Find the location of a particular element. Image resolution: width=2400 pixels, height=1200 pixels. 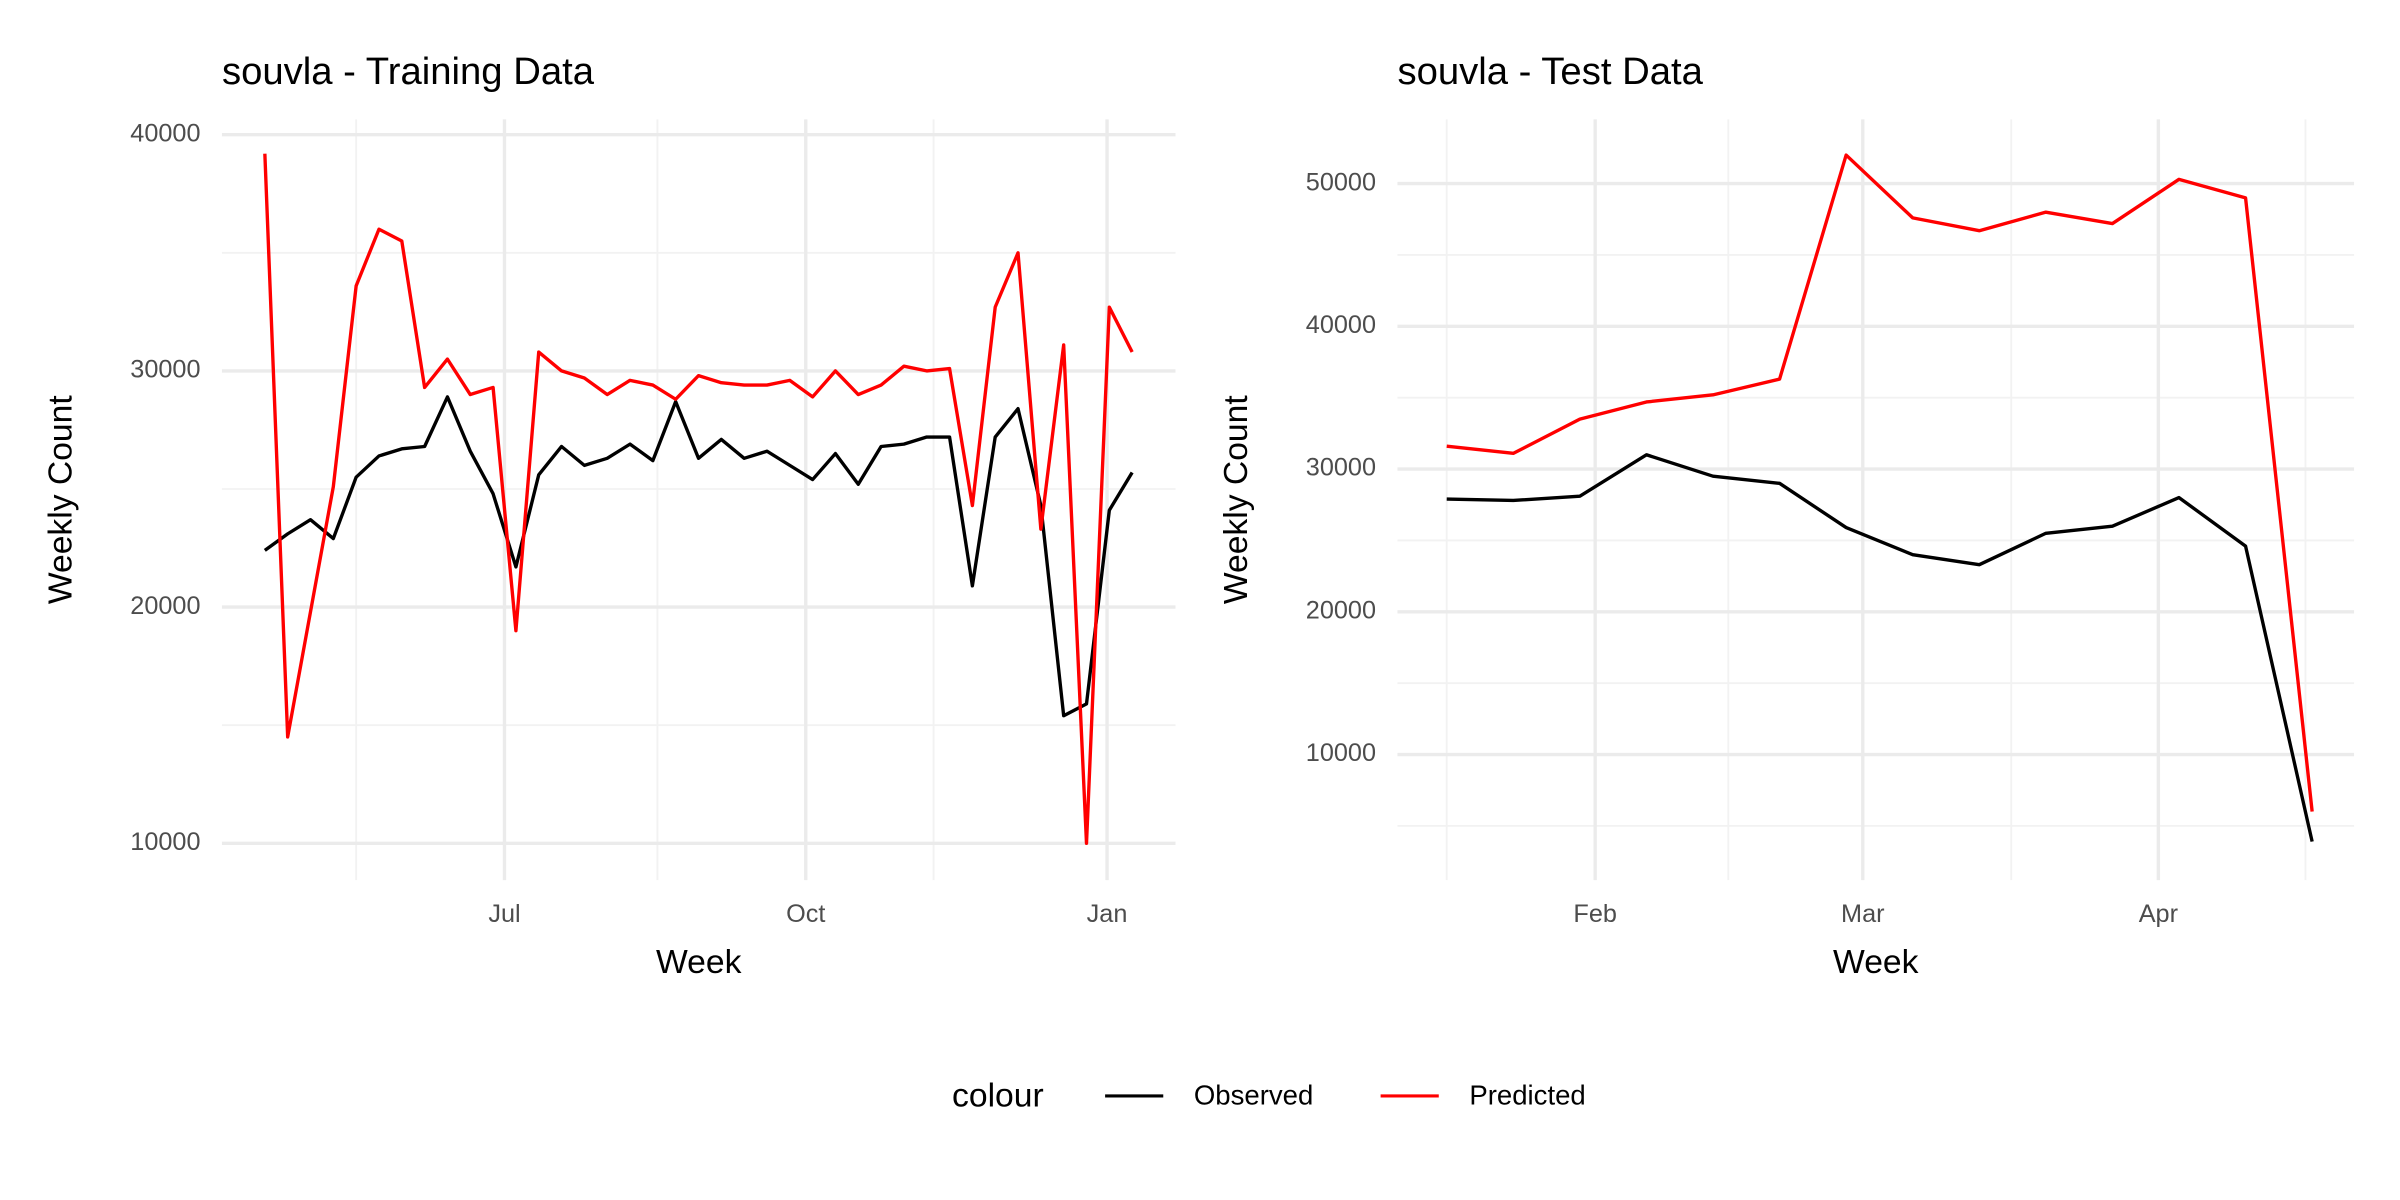

x-tick-label: Feb is located at coordinates (1595, 914).